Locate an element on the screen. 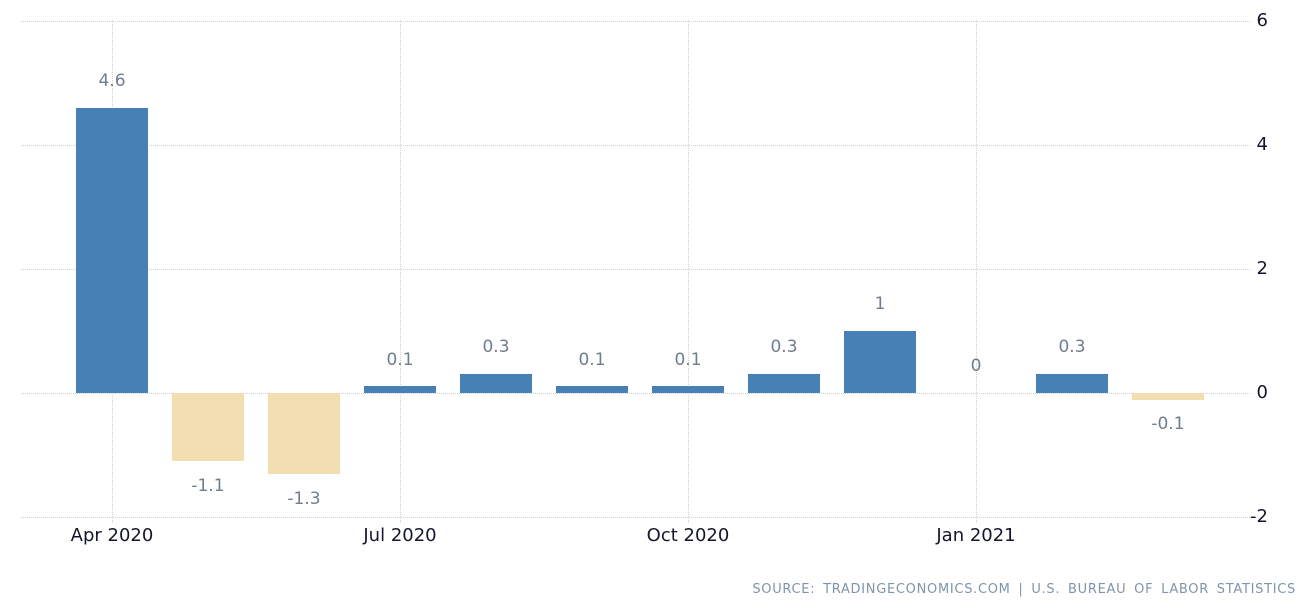 The width and height of the screenshot is (1305, 614). bar-jul-2020 is located at coordinates (400, 389).